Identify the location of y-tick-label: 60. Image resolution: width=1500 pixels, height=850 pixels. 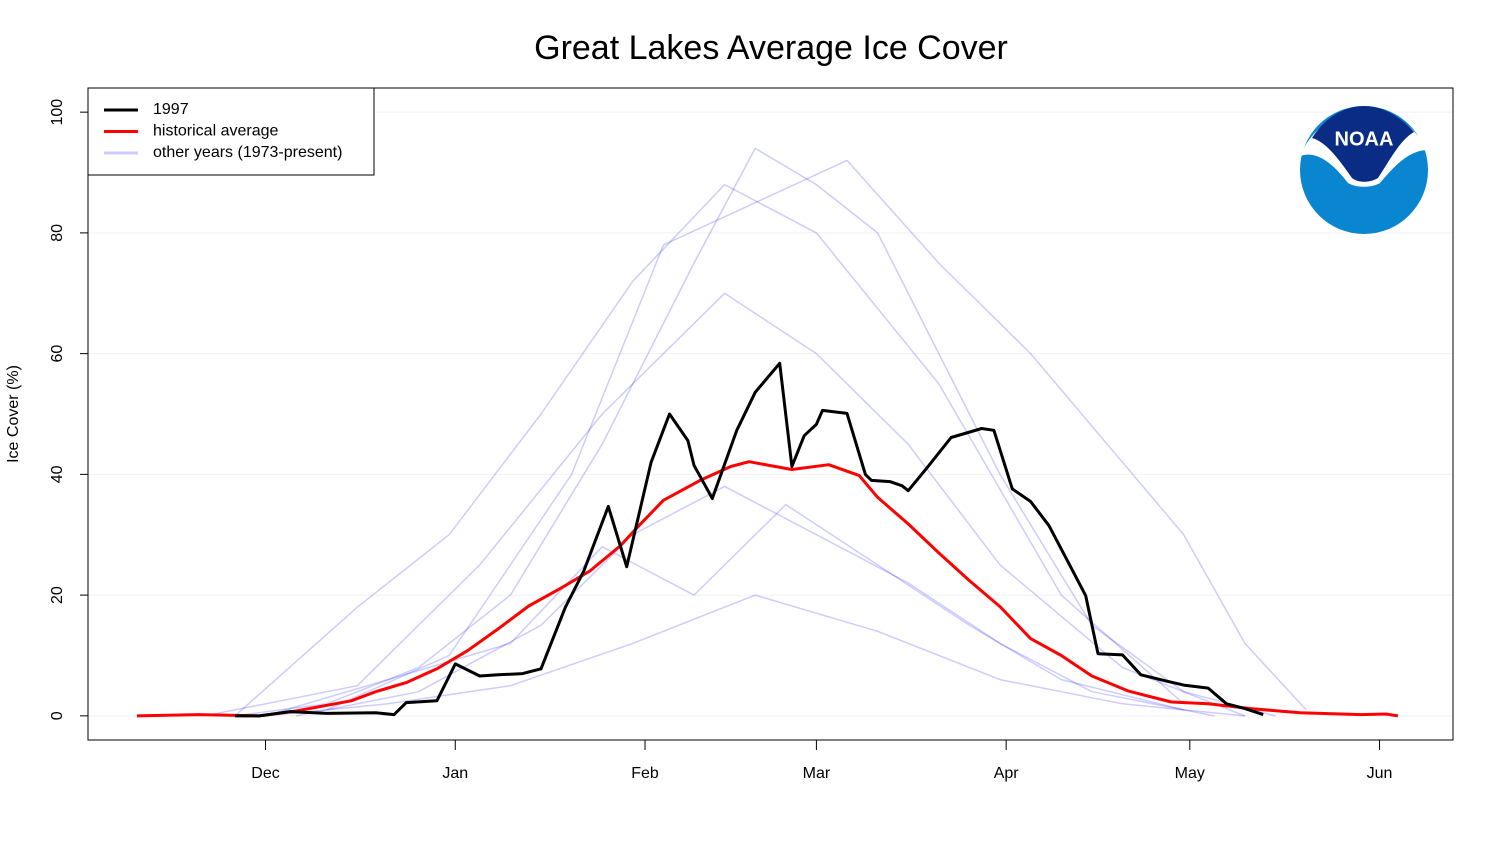
(57, 354).